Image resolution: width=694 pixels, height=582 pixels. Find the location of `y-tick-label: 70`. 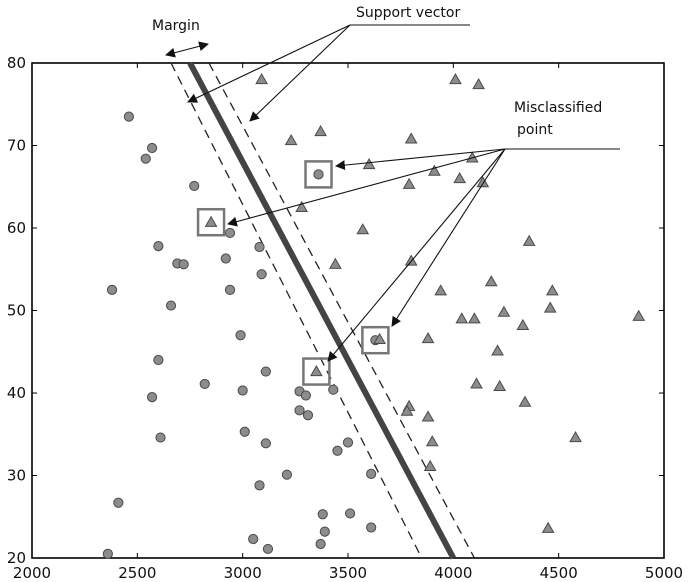

y-tick-label: 70 is located at coordinates (16, 146).